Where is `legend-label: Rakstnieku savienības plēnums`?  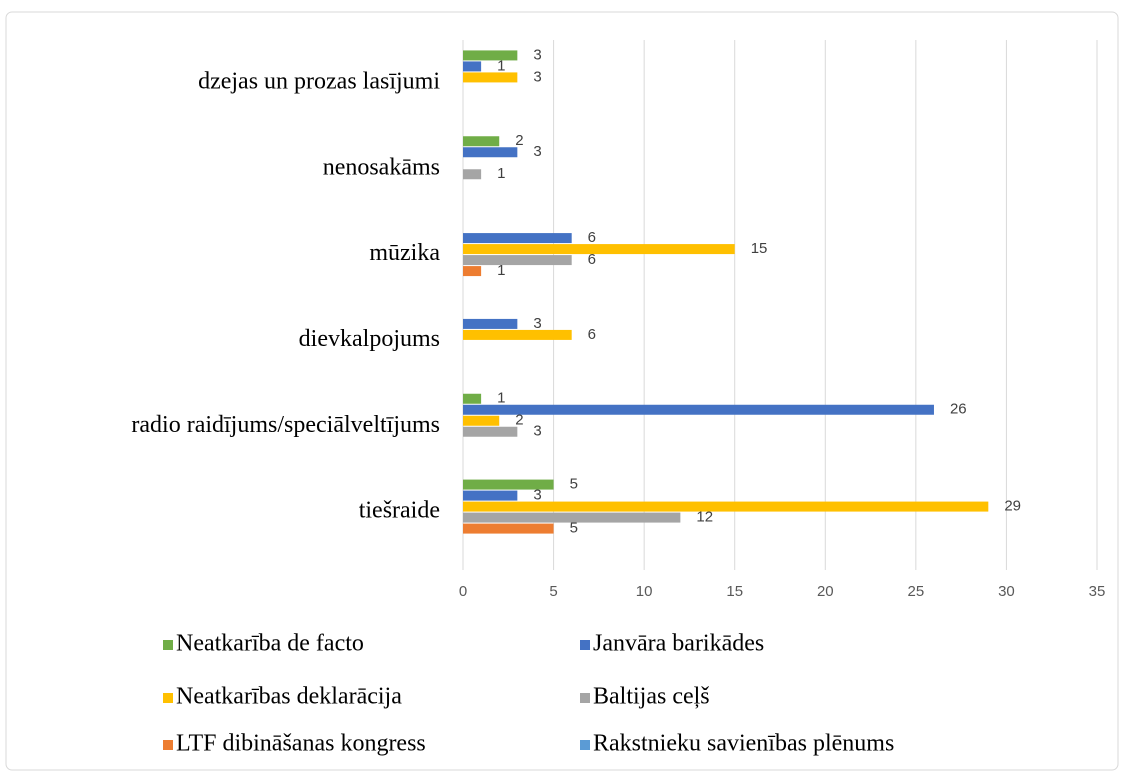
legend-label: Rakstnieku savienības plēnums is located at coordinates (743, 744).